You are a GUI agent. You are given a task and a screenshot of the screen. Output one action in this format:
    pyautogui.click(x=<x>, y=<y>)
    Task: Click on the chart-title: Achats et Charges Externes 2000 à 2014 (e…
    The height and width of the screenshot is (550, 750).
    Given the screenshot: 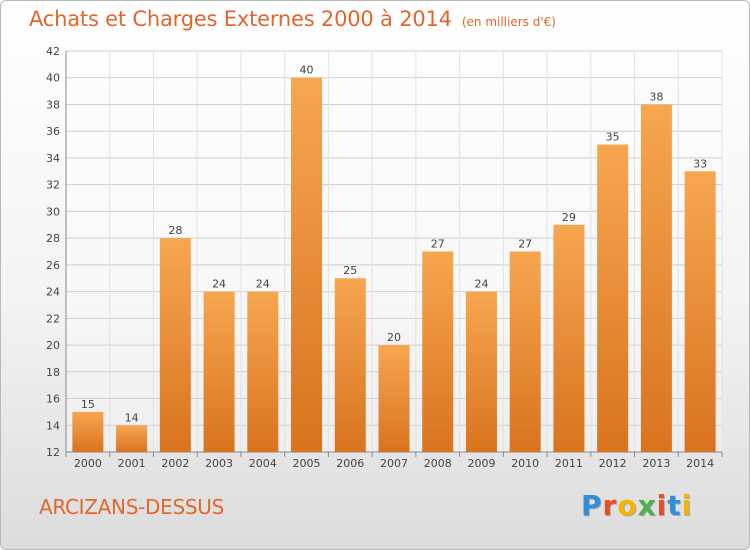 What is the action you would take?
    pyautogui.click(x=292, y=19)
    